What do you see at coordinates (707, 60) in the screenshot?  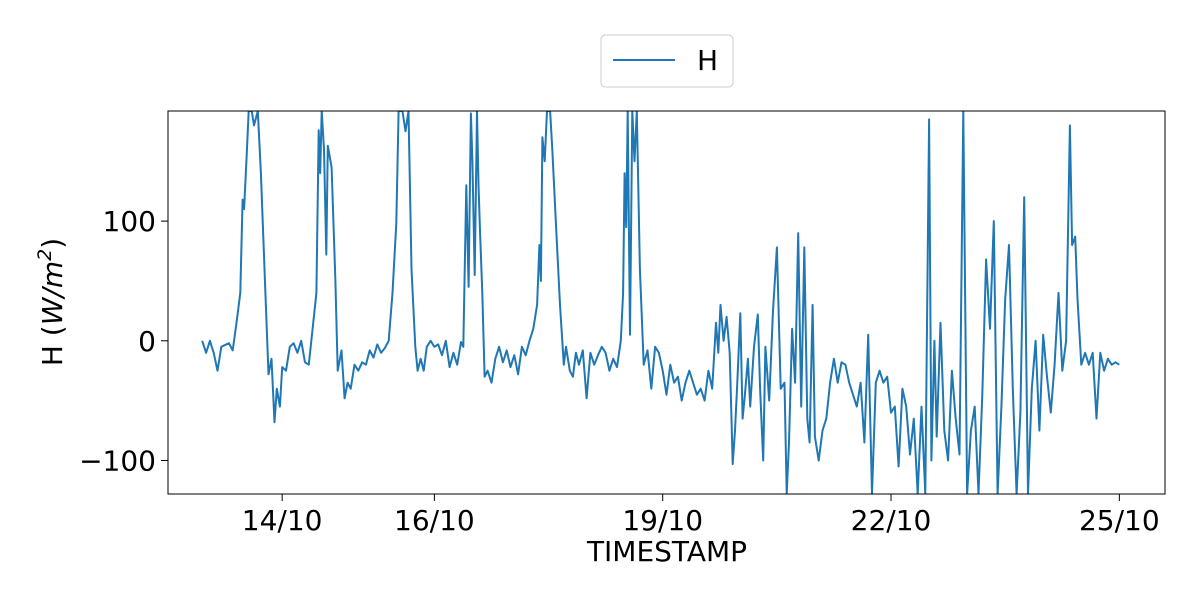 I see `legend-label-h: H` at bounding box center [707, 60].